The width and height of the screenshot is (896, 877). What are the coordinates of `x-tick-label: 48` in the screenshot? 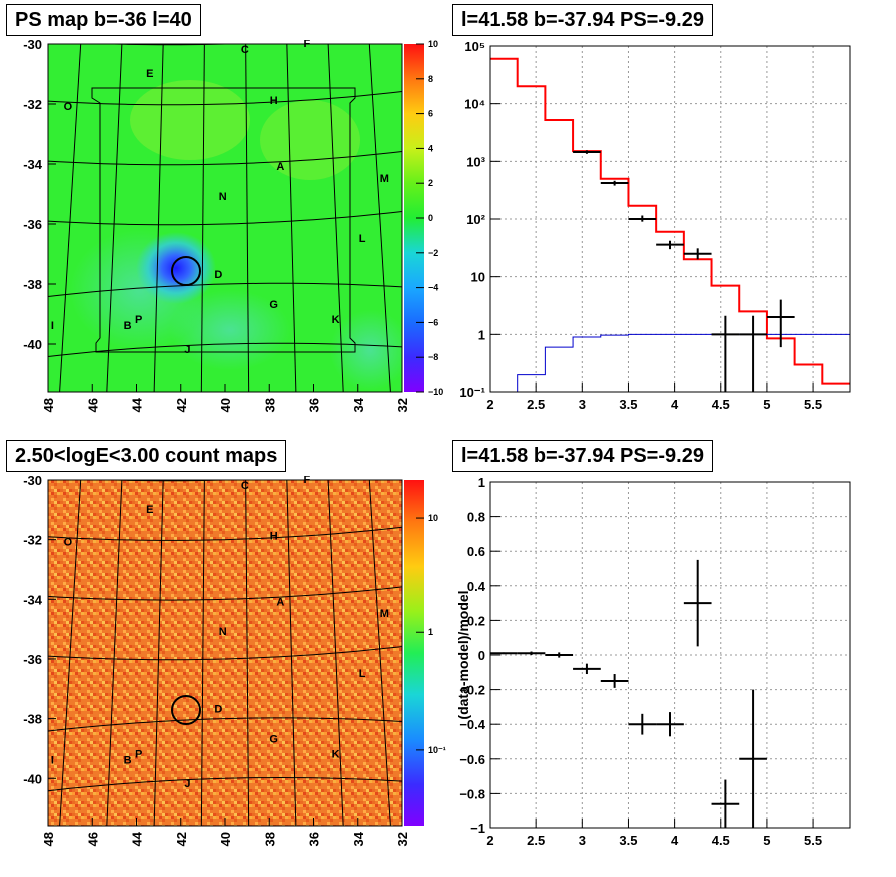 It's located at (48, 405).